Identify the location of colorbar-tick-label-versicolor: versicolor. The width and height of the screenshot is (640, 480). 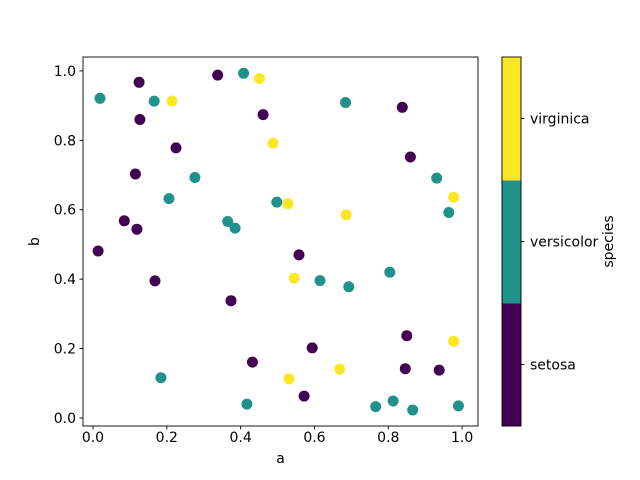
(564, 243).